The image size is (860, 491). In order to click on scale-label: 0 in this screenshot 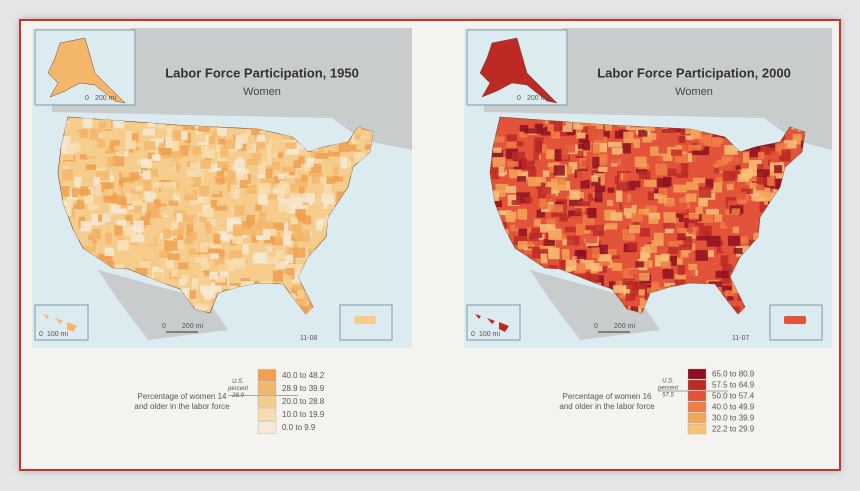, I will do `click(596, 326)`.